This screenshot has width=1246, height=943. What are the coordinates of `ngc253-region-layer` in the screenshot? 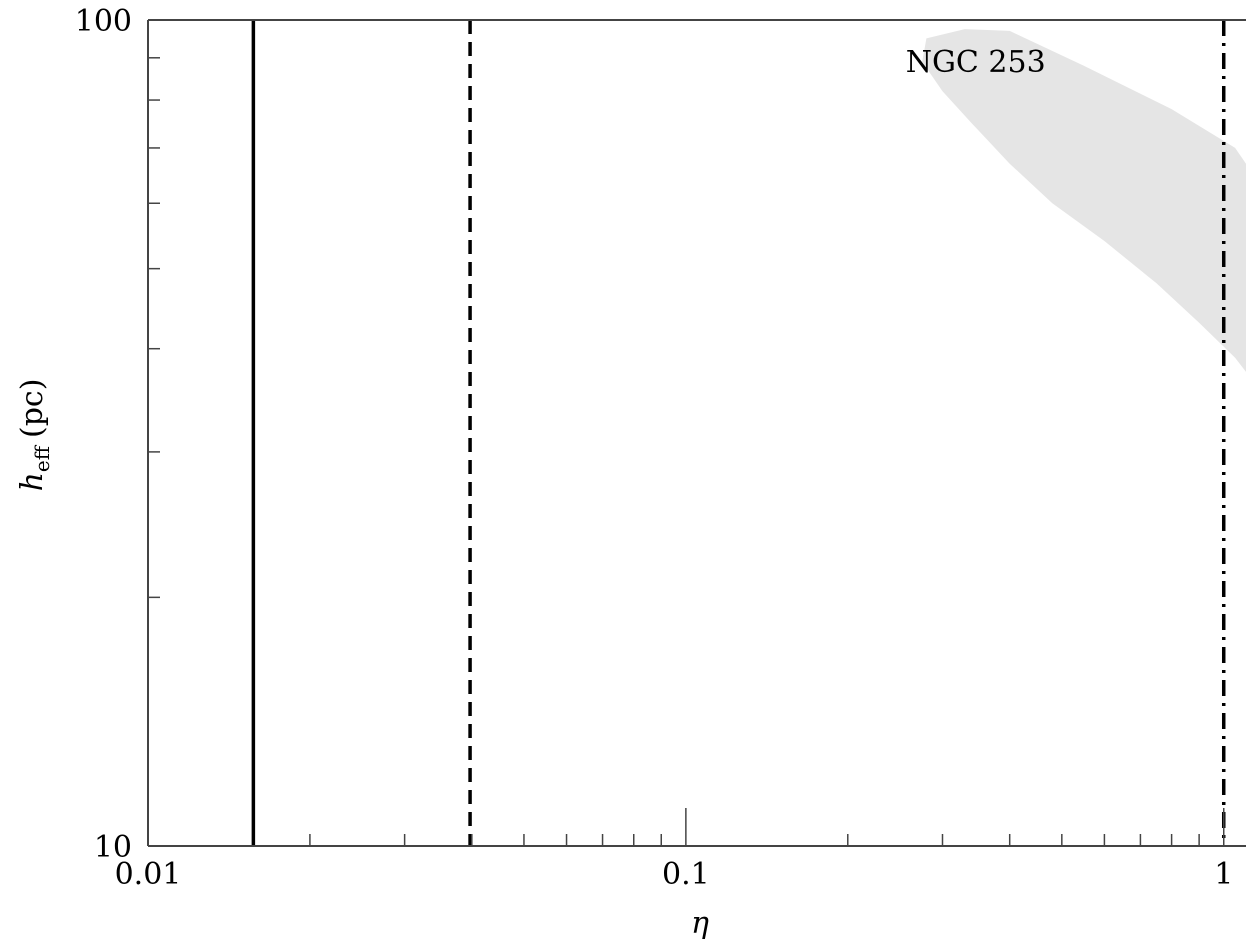 It's located at (1084, 200).